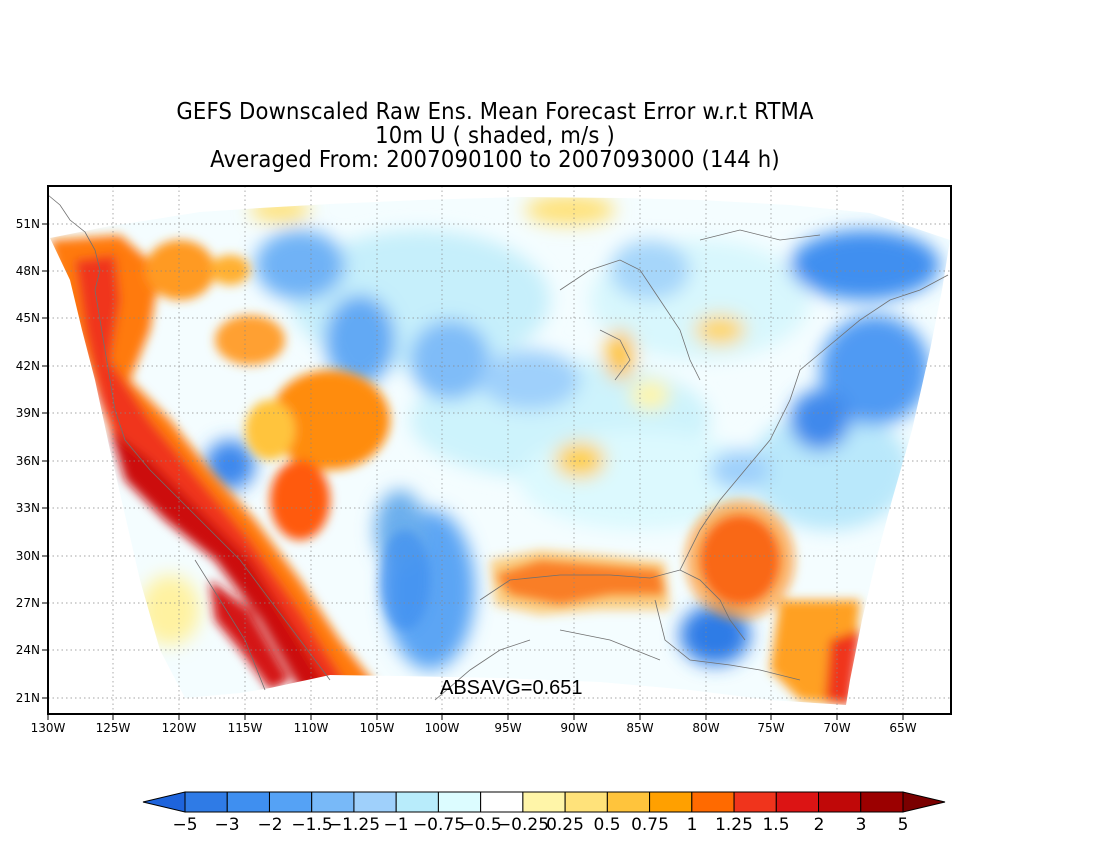  I want to click on colorbar-label: −0.25, so click(523, 825).